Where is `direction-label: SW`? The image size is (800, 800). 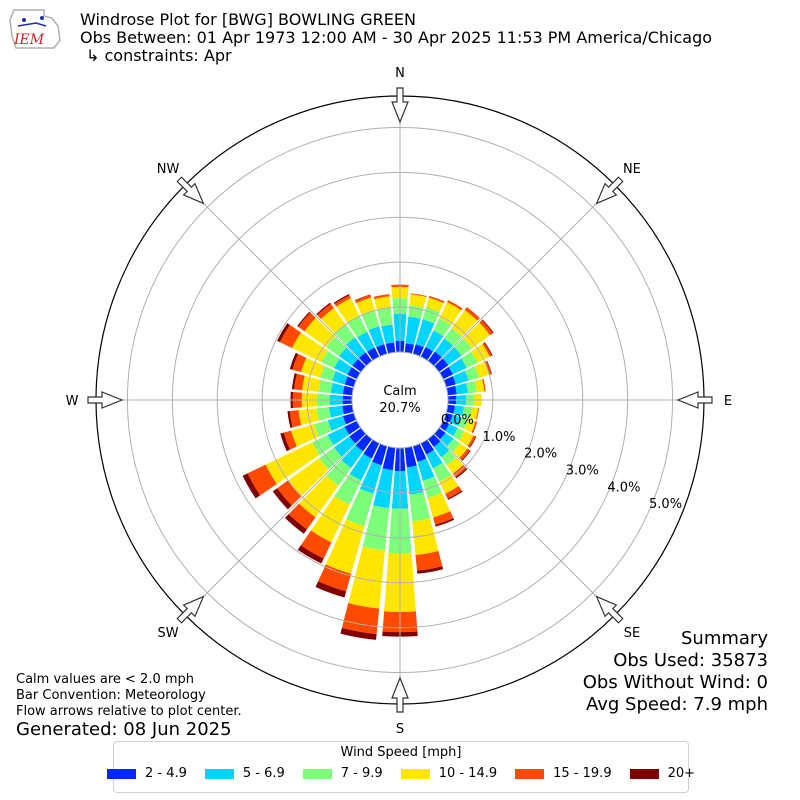
direction-label: SW is located at coordinates (168, 633).